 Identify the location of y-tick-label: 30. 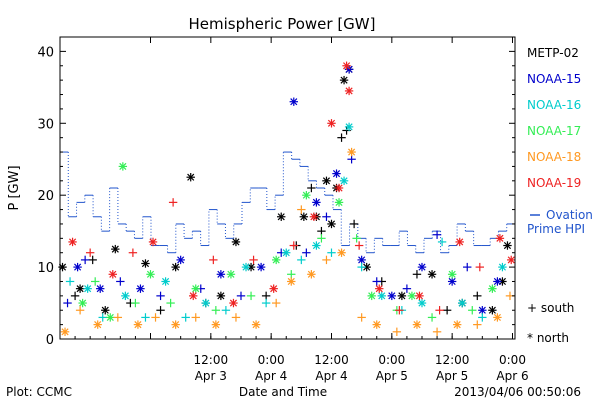
(45, 124).